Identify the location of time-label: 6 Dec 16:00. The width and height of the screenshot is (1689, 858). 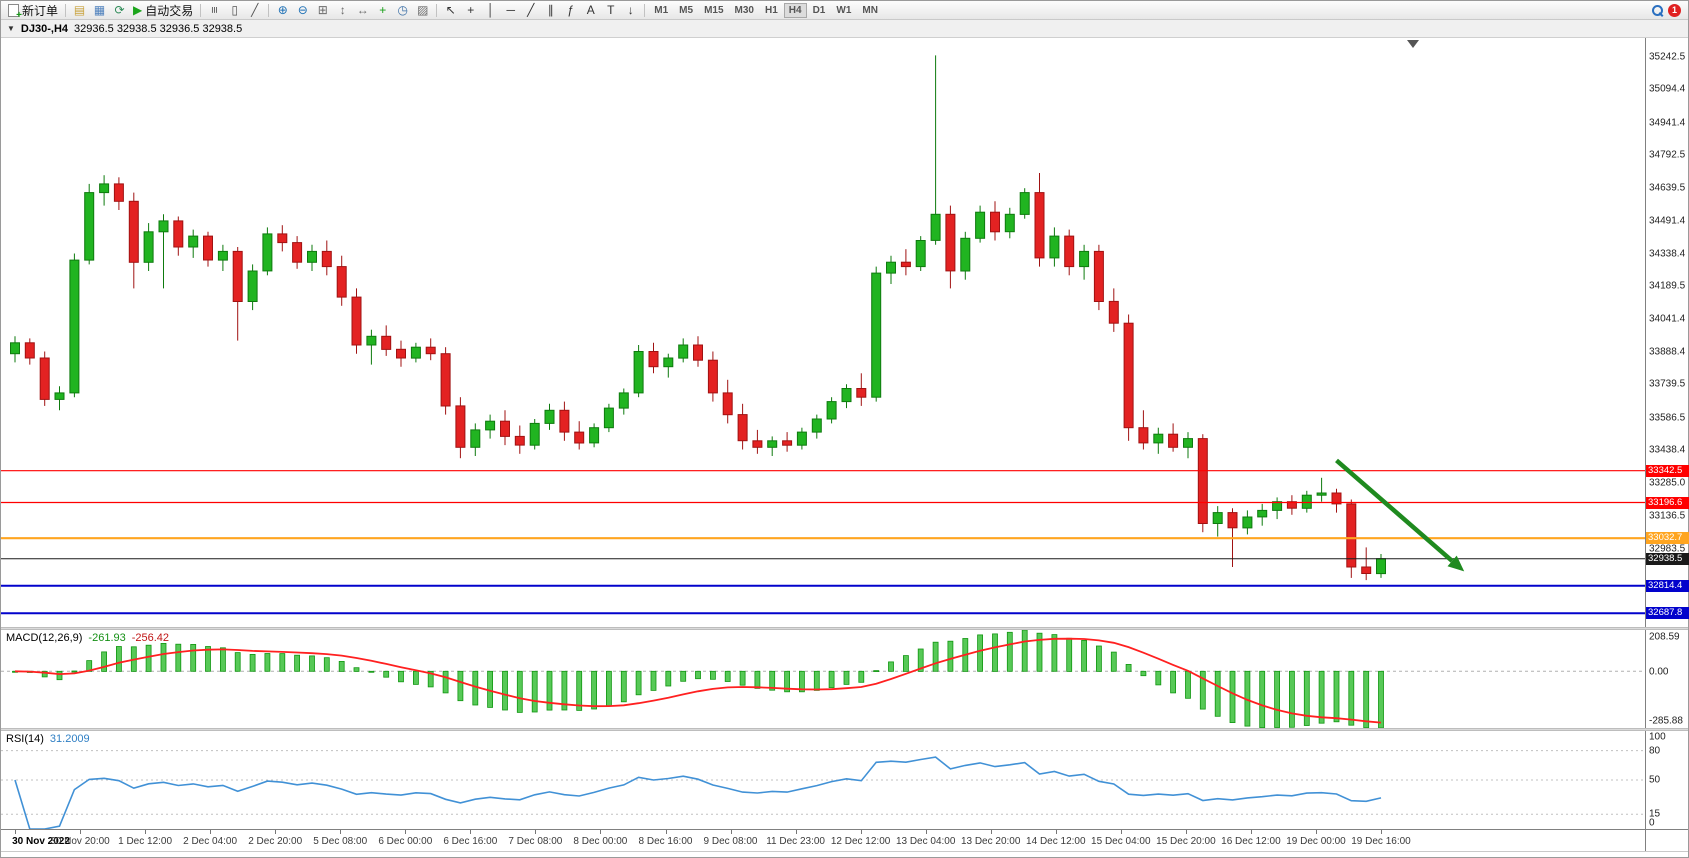
(470, 841).